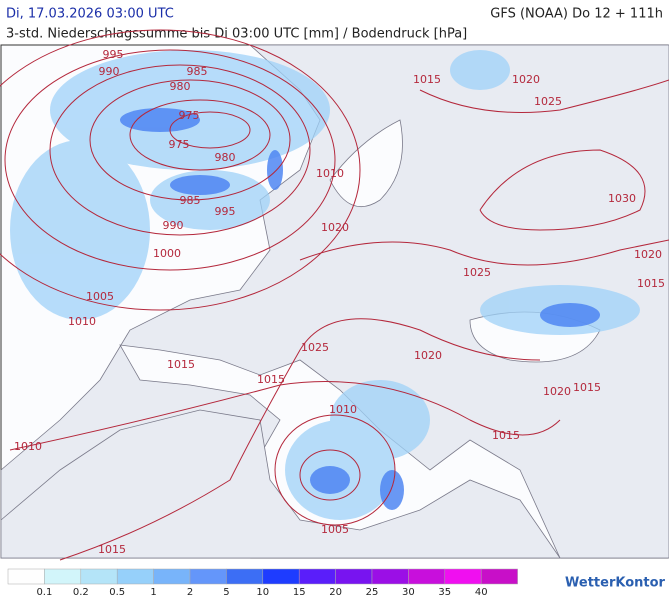 The height and width of the screenshot is (604, 669). I want to click on legend-label: 20, so click(335, 592).